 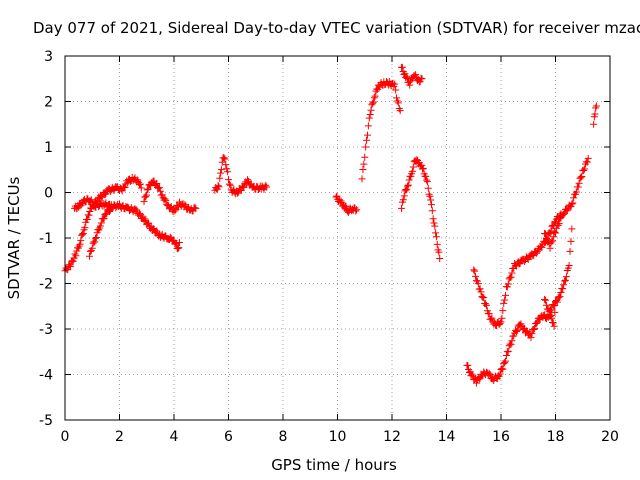 What do you see at coordinates (241, 176) in the screenshot?
I see `series-arc-e` at bounding box center [241, 176].